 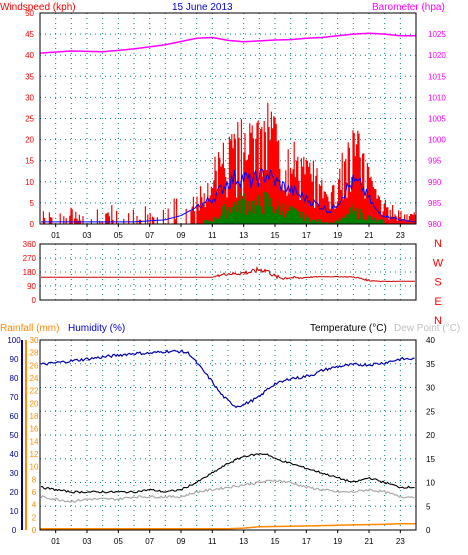 What do you see at coordinates (243, 235) in the screenshot?
I see `wind-xtick-label: 13` at bounding box center [243, 235].